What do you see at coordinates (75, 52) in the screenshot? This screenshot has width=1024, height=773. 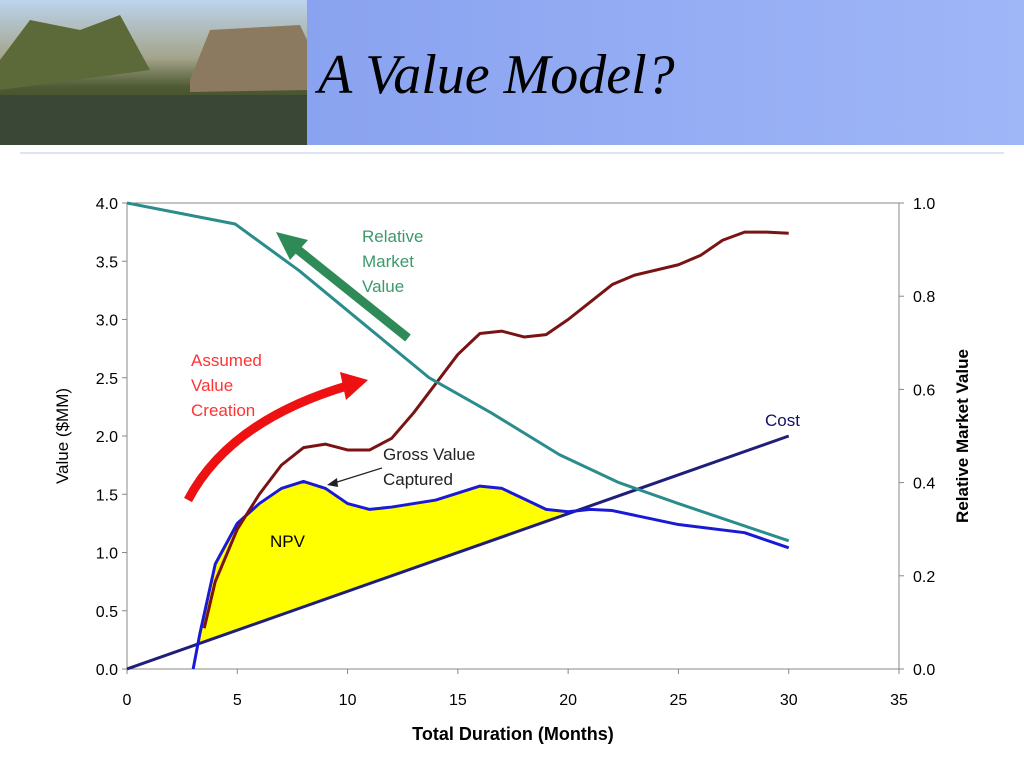 I see `photo-trees` at bounding box center [75, 52].